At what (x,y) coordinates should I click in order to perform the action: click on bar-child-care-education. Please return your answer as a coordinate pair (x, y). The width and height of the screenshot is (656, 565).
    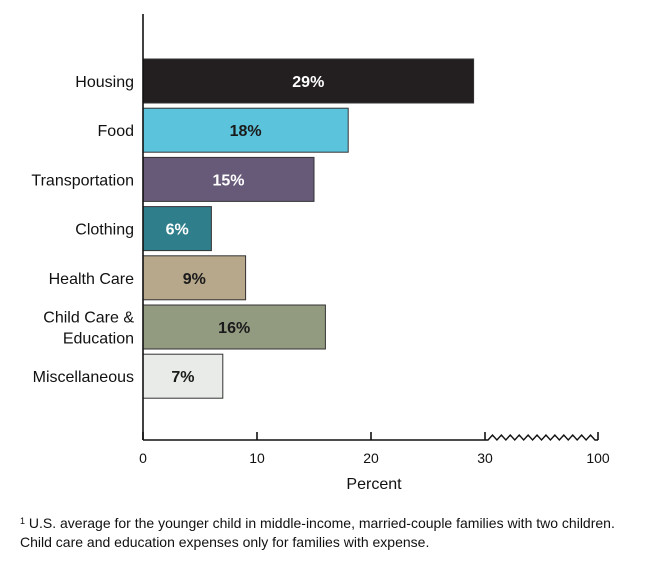
    Looking at the image, I should click on (234, 327).